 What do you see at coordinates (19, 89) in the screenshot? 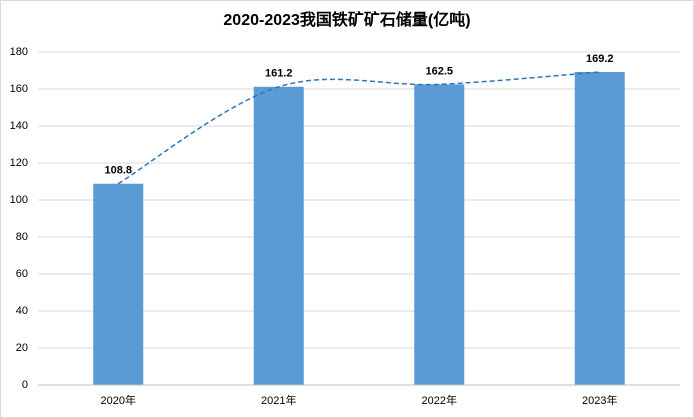
I see `y-tick-label: 160` at bounding box center [19, 89].